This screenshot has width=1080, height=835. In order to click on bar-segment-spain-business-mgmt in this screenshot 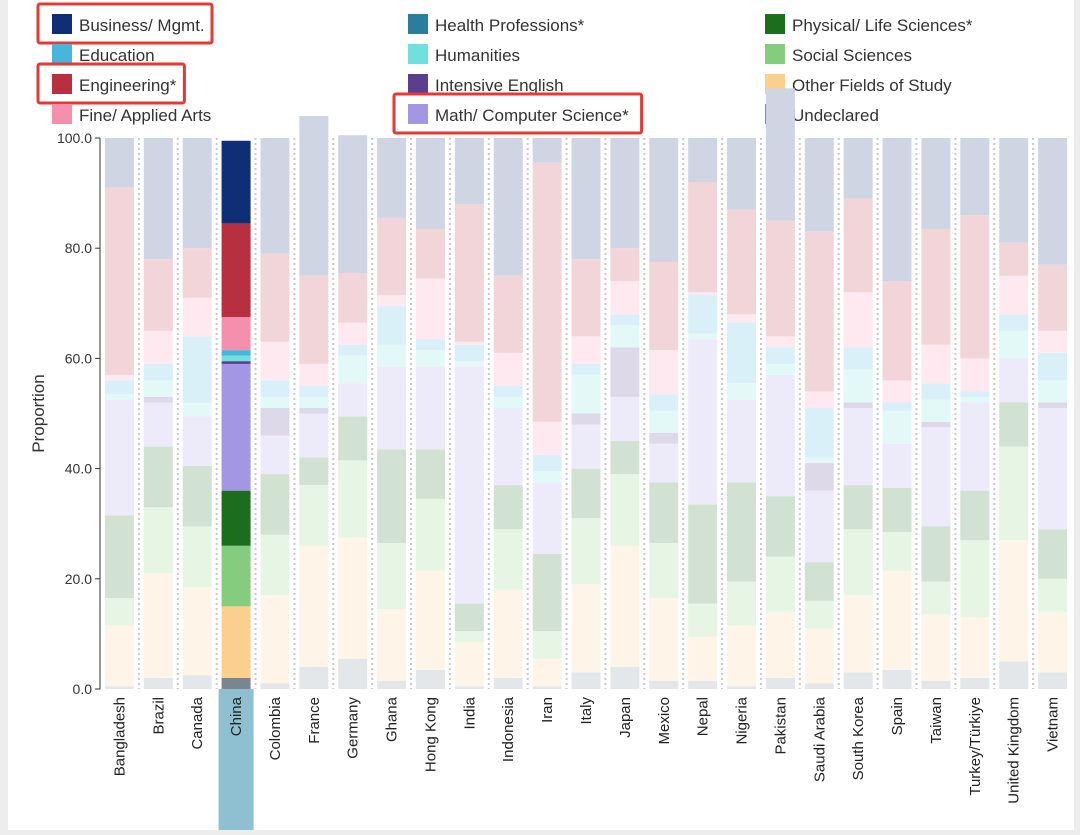, I will do `click(897, 210)`.